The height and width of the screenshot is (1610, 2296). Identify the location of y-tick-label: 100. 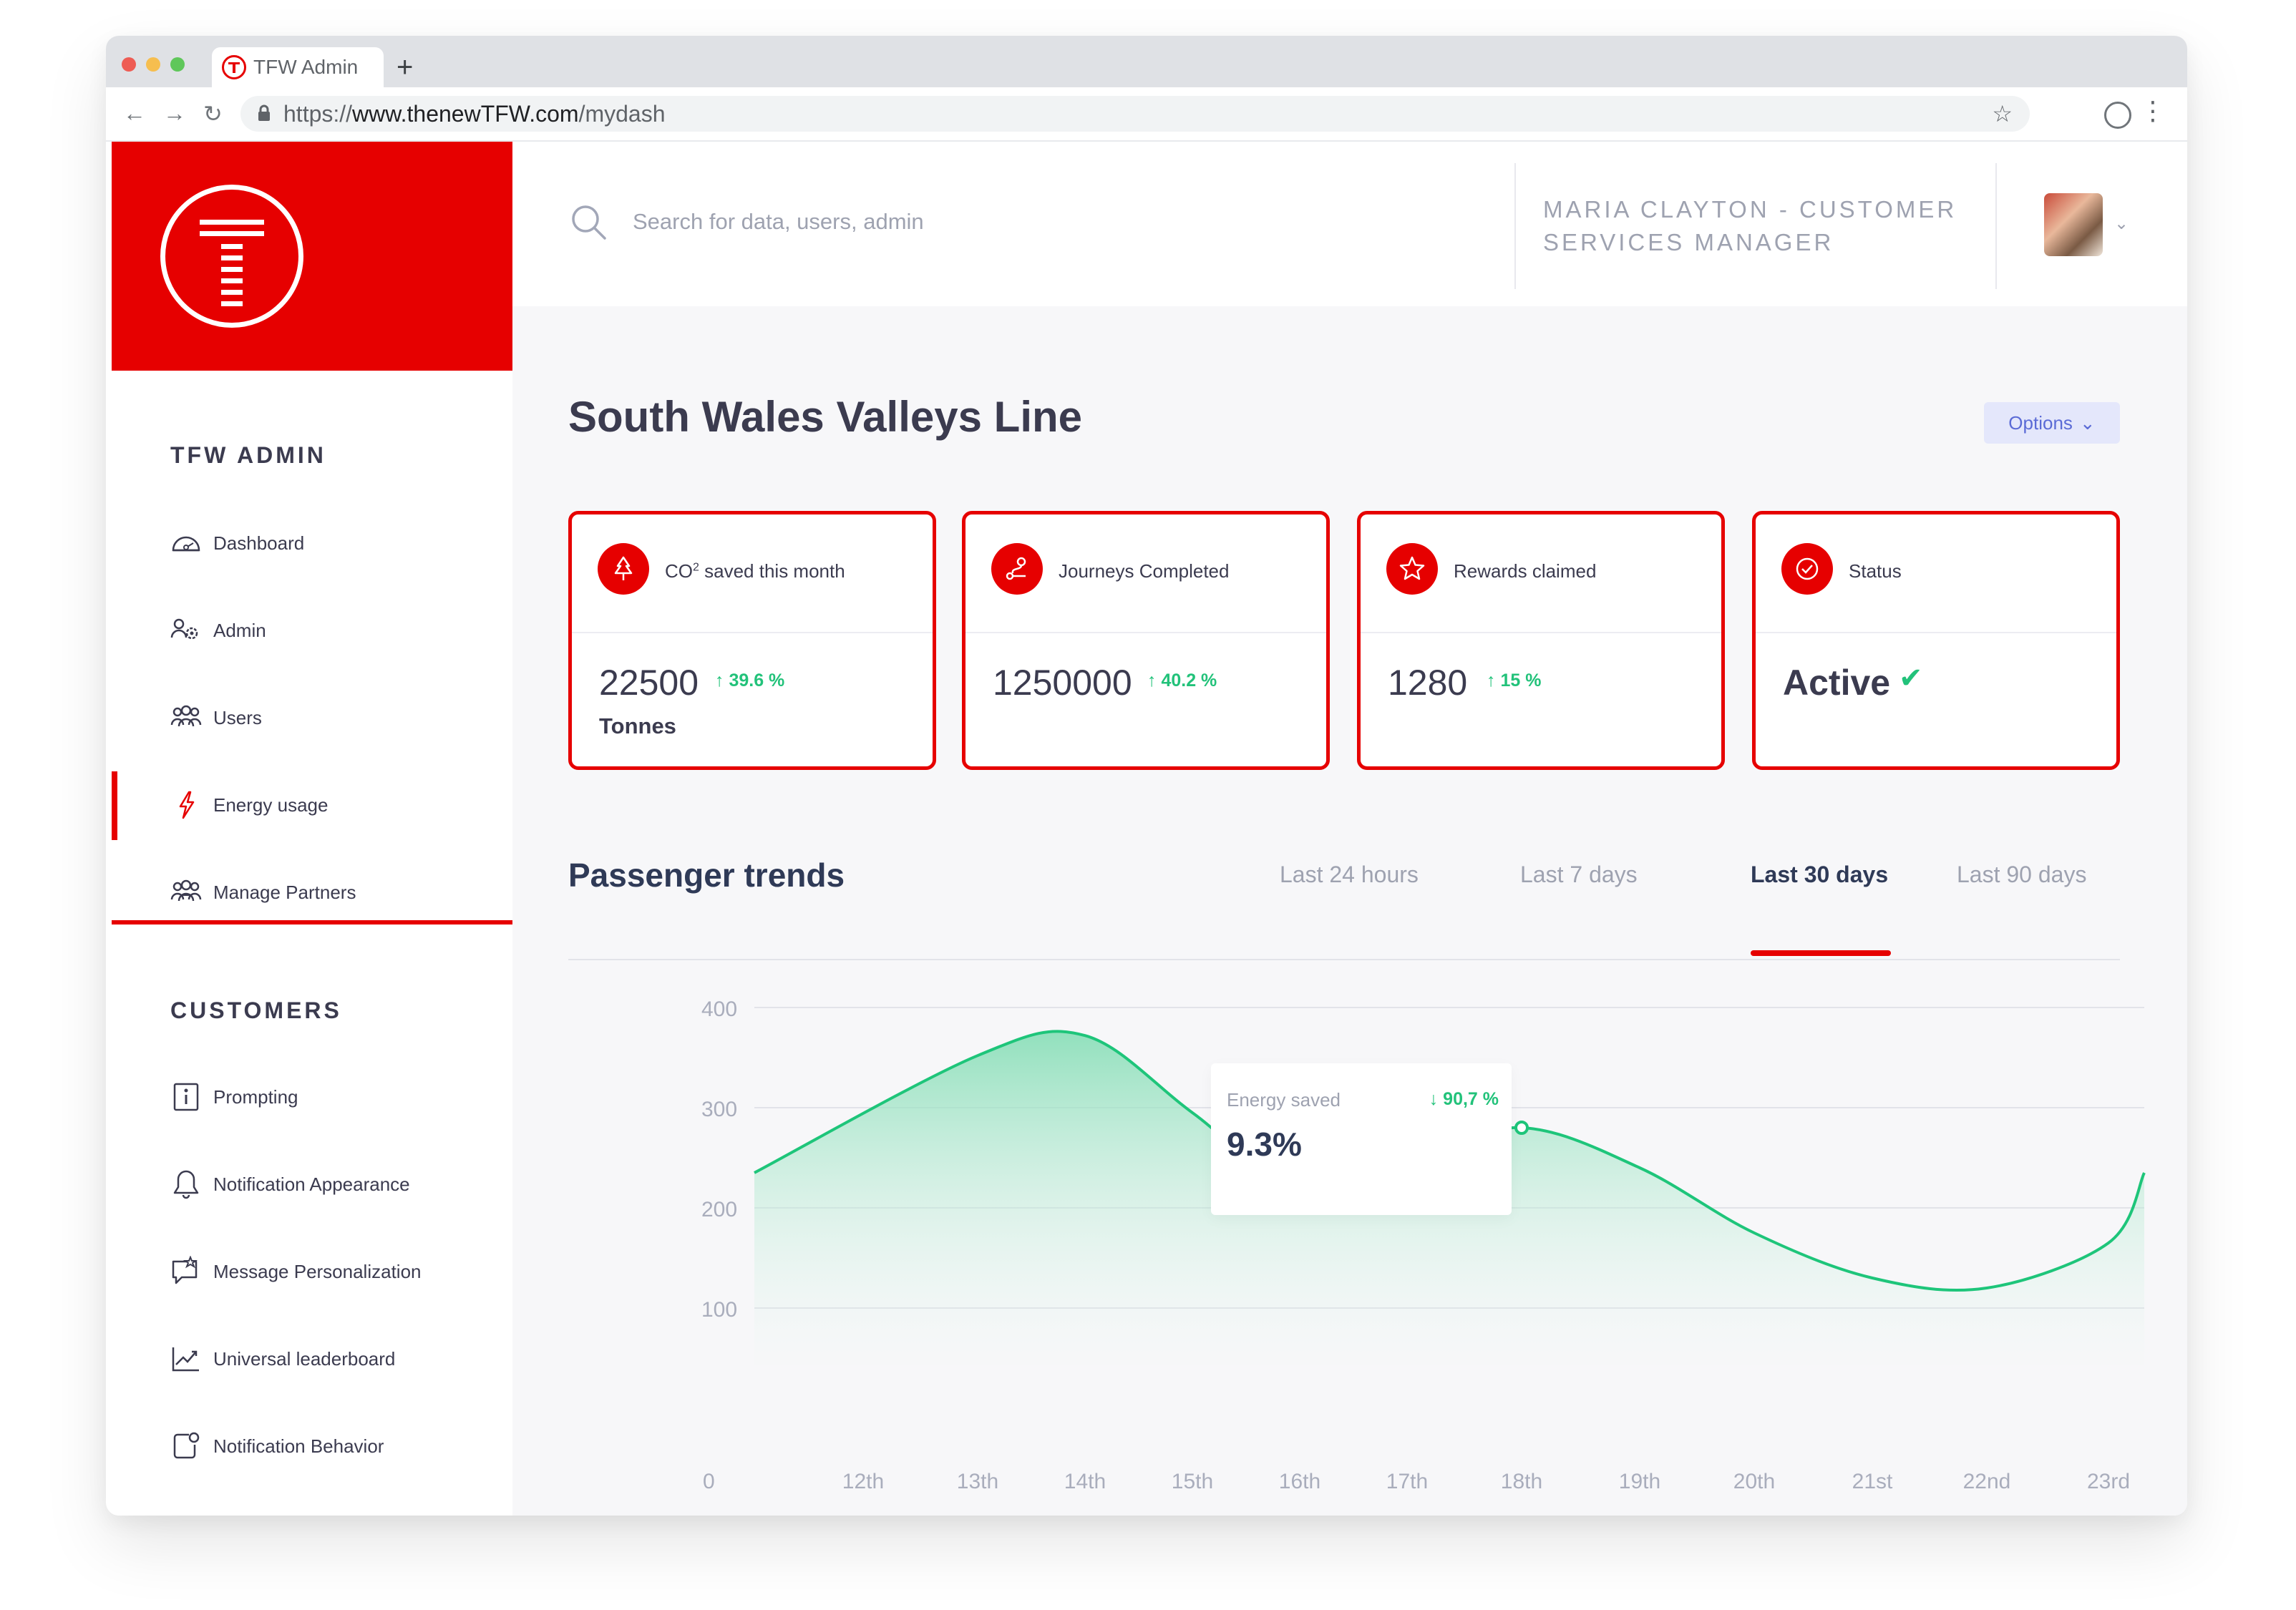
(719, 1310).